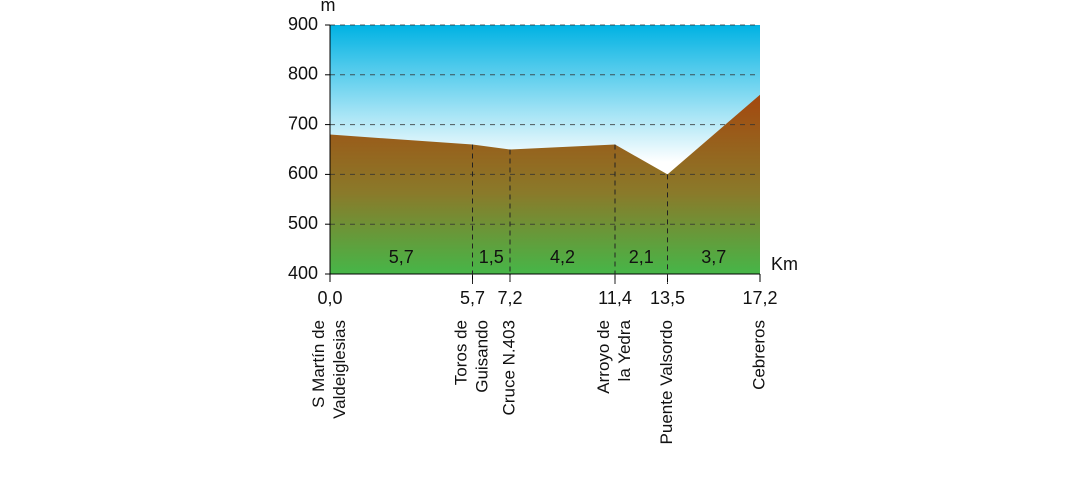 This screenshot has height=480, width=1080. Describe the element at coordinates (318, 364) in the screenshot. I see `place-name: S Martín de` at that location.